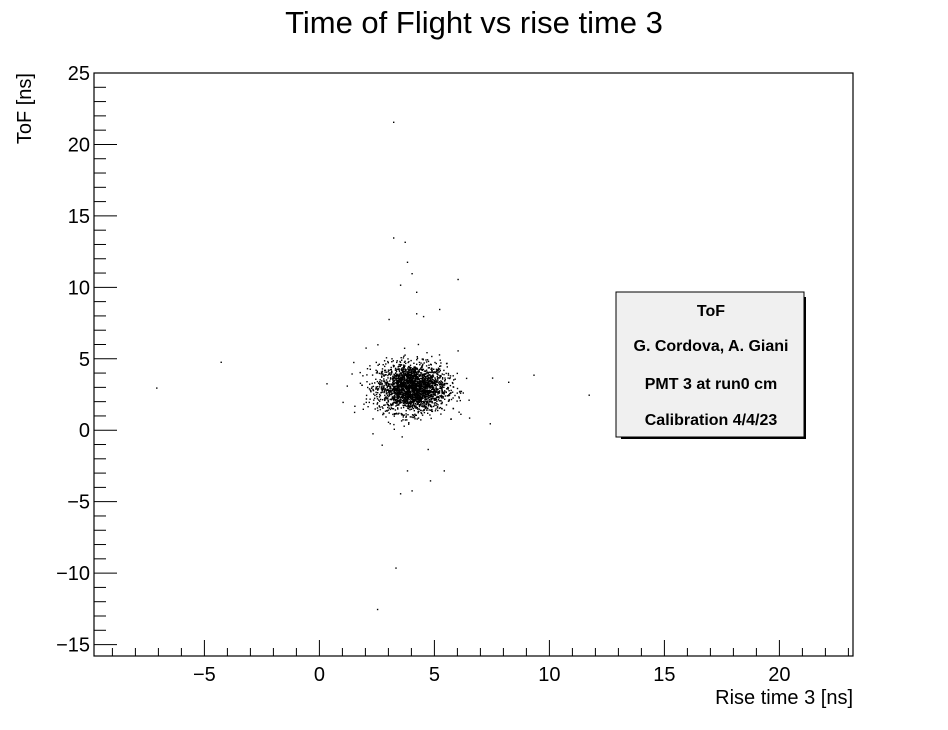 The height and width of the screenshot is (730, 948). I want to click on y-tick-label: −10, so click(73, 574).